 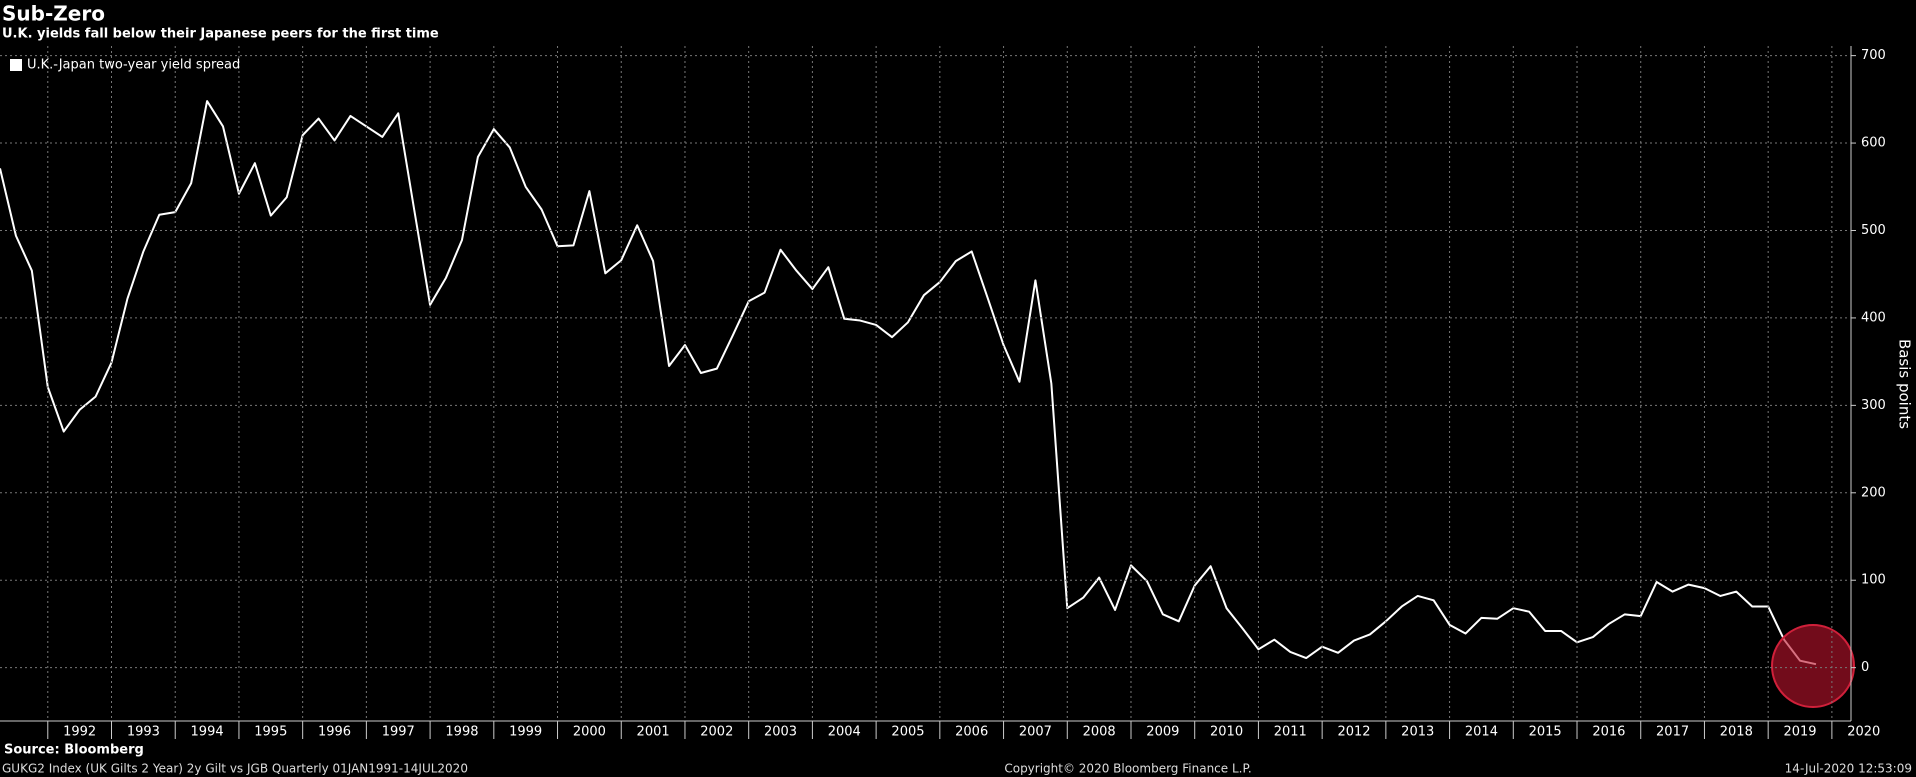 What do you see at coordinates (971, 732) in the screenshot?
I see `x-tick-label: 2006` at bounding box center [971, 732].